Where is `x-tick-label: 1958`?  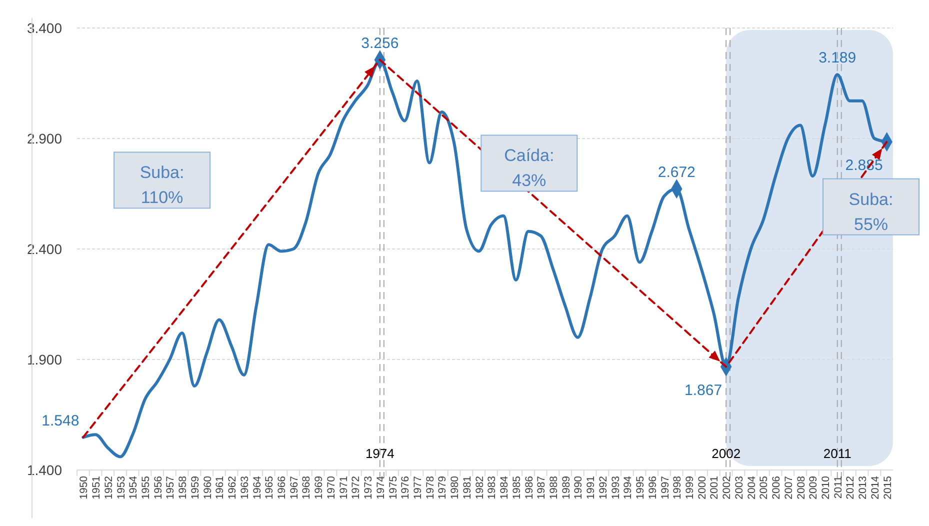
x-tick-label: 1958 is located at coordinates (183, 488).